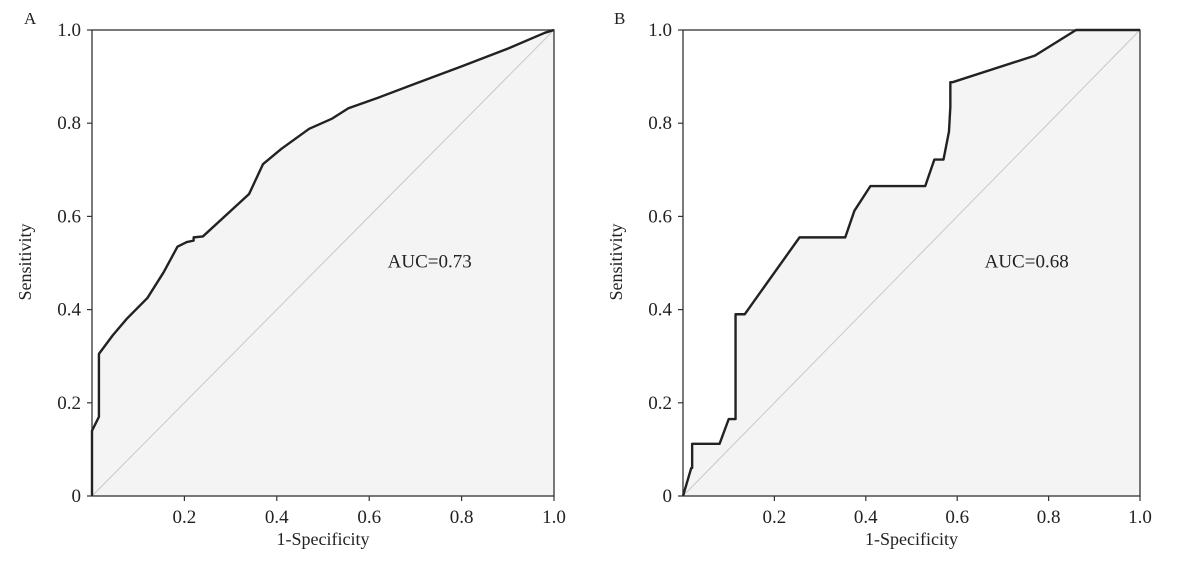 The image size is (1177, 563). What do you see at coordinates (619, 18) in the screenshot?
I see `panel-label: B` at bounding box center [619, 18].